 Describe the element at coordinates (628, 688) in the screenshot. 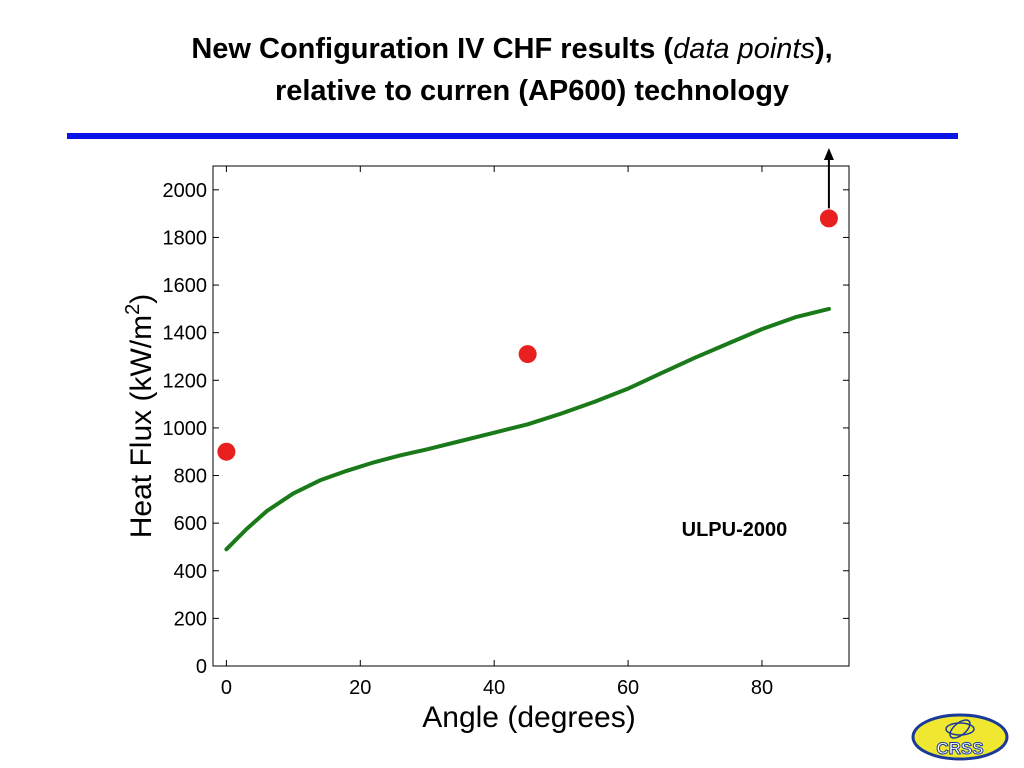

I see `x-tick-label: 60` at that location.